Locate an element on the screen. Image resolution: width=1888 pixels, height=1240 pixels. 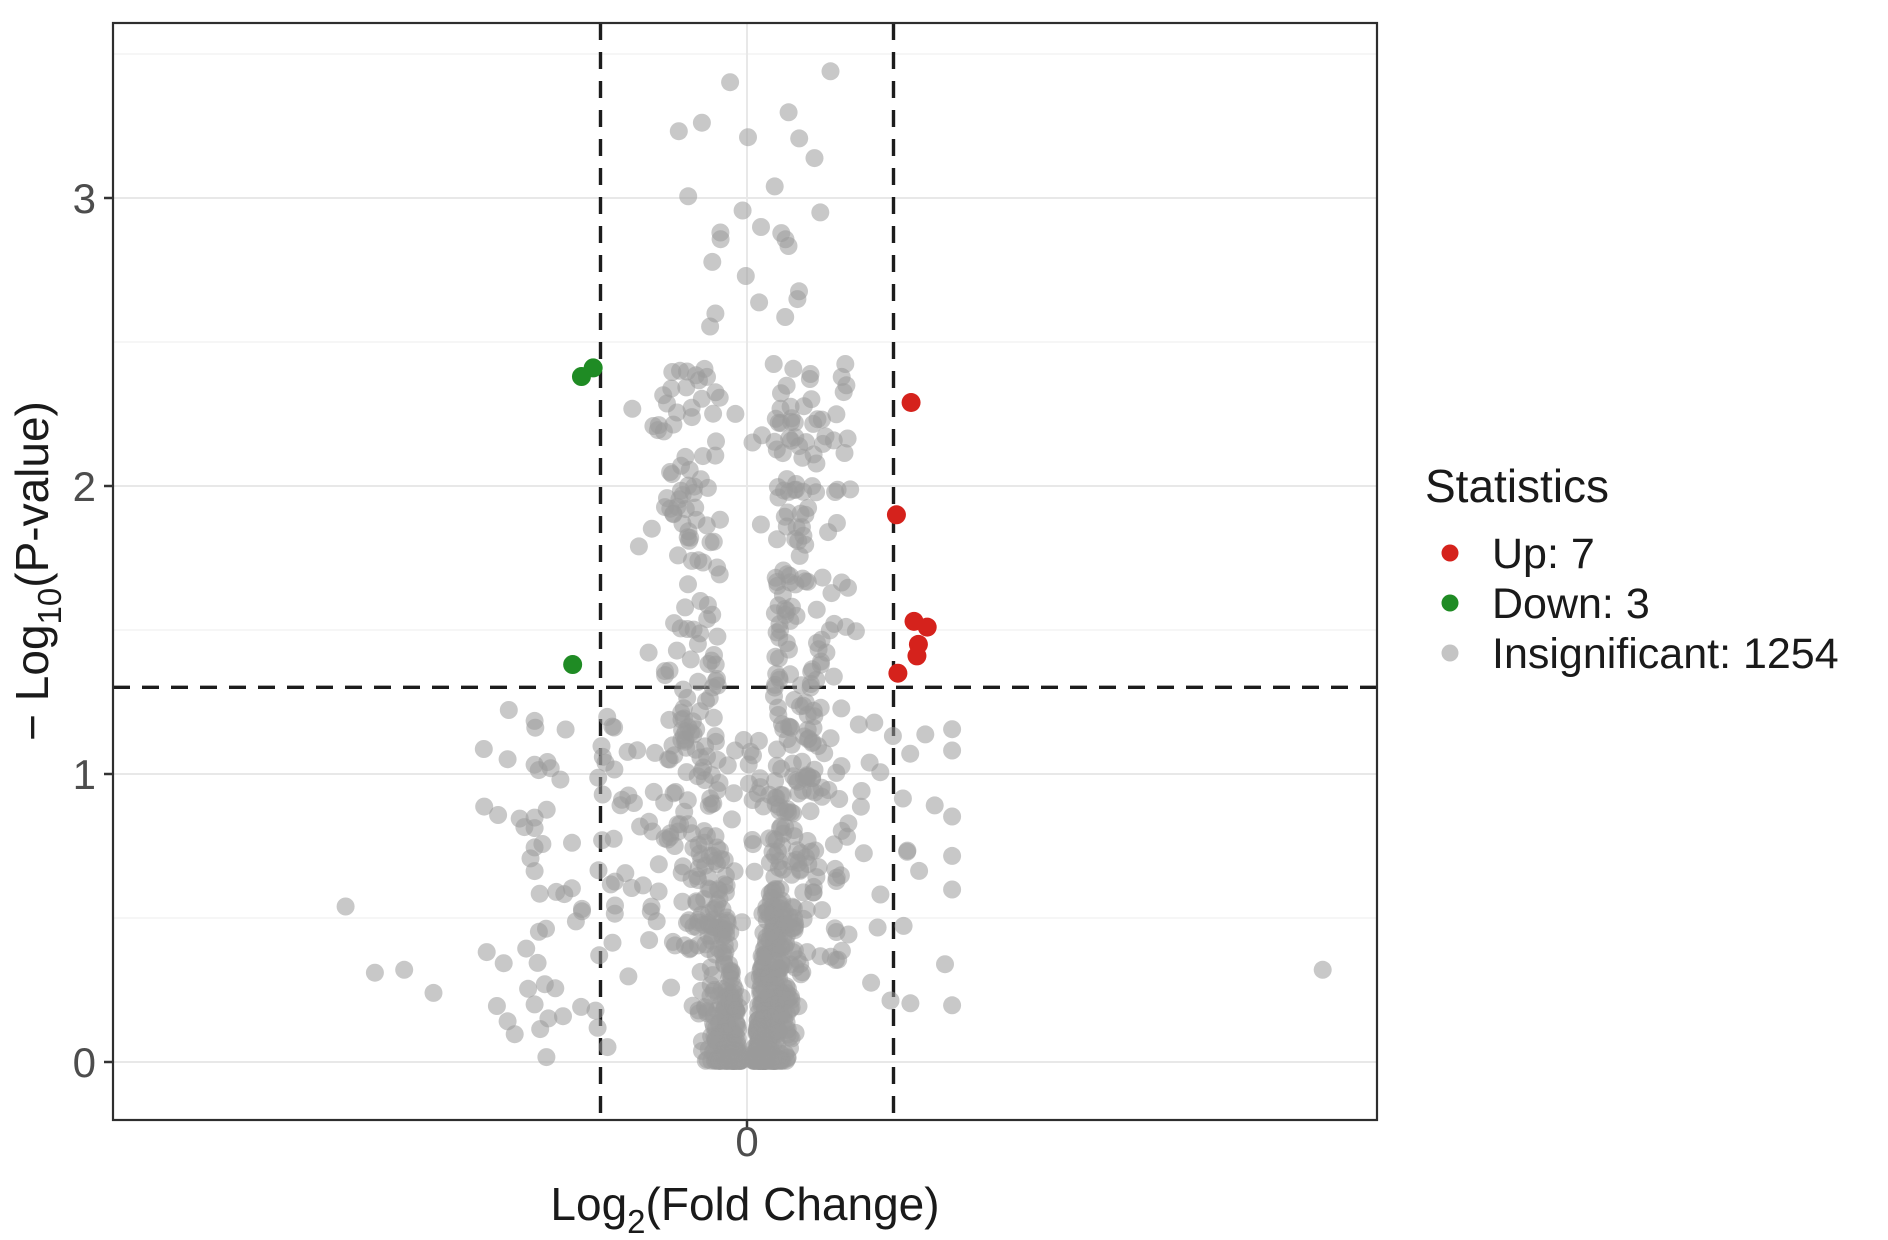
legend-up-dot-icon is located at coordinates (1450, 553).